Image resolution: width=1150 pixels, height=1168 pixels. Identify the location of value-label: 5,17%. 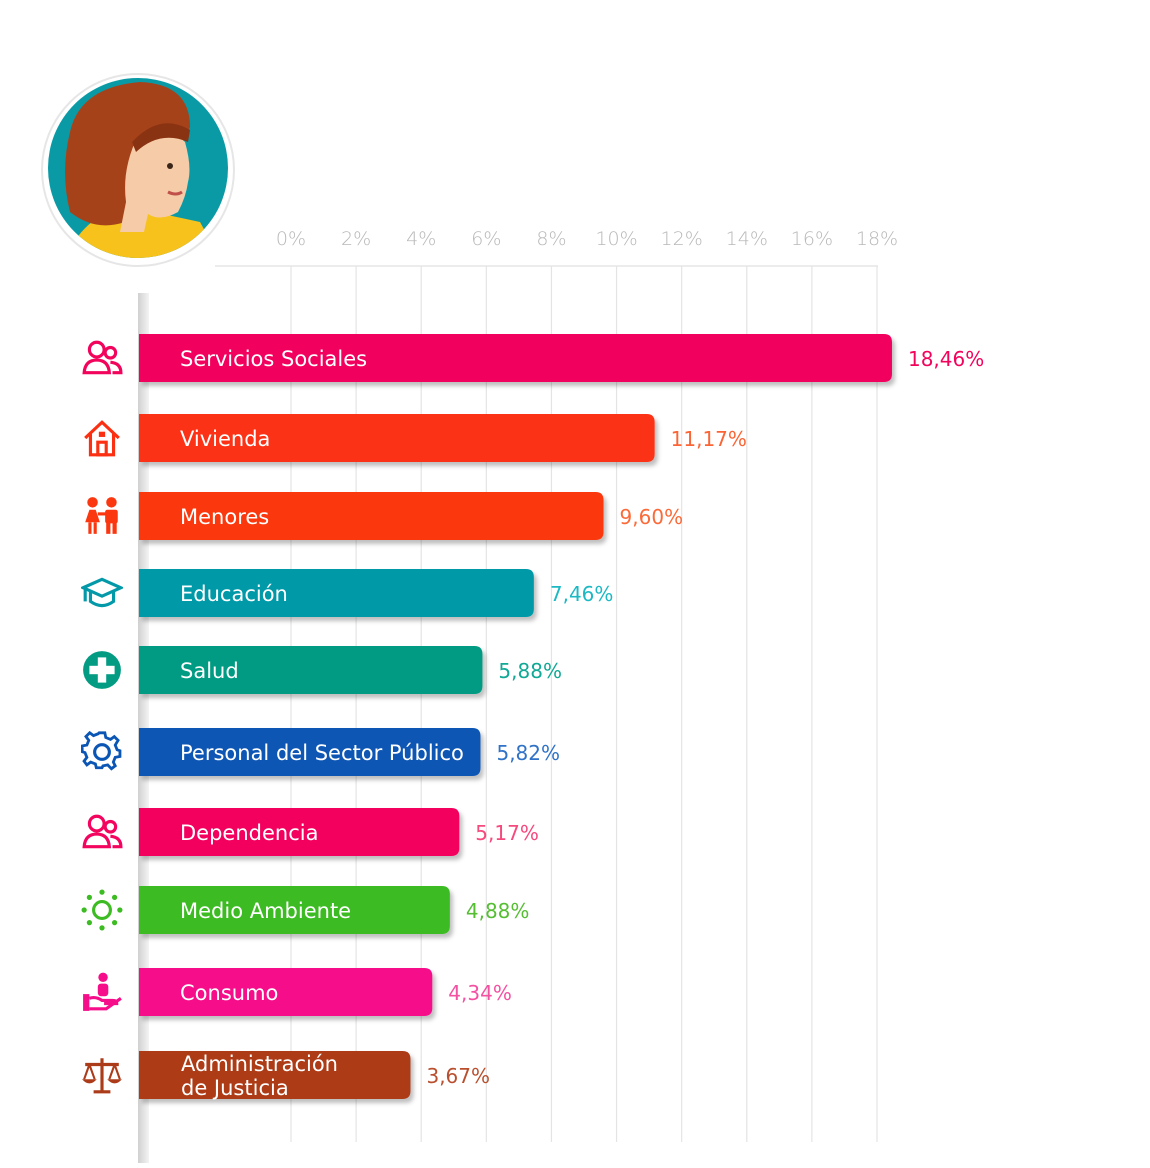
(507, 833).